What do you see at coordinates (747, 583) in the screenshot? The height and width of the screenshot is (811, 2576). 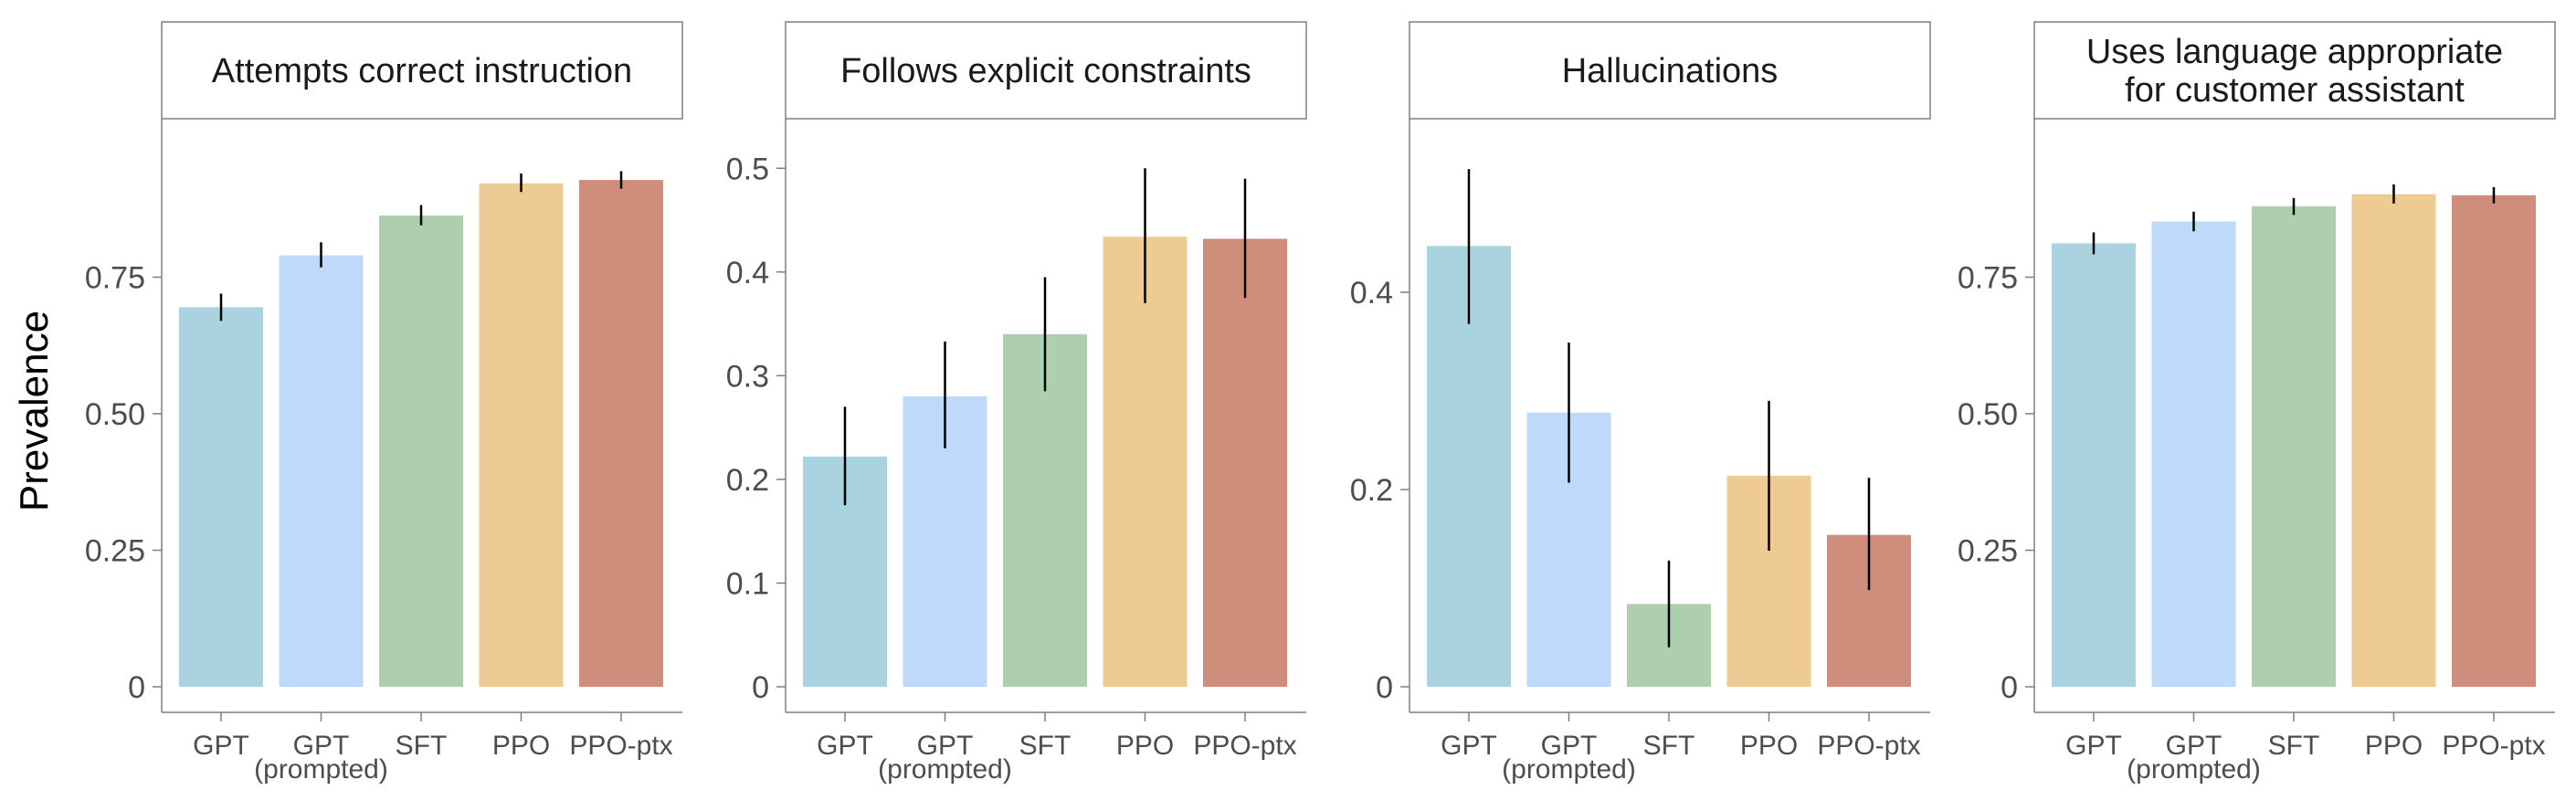 I see `y-tick-label: 0.1` at bounding box center [747, 583].